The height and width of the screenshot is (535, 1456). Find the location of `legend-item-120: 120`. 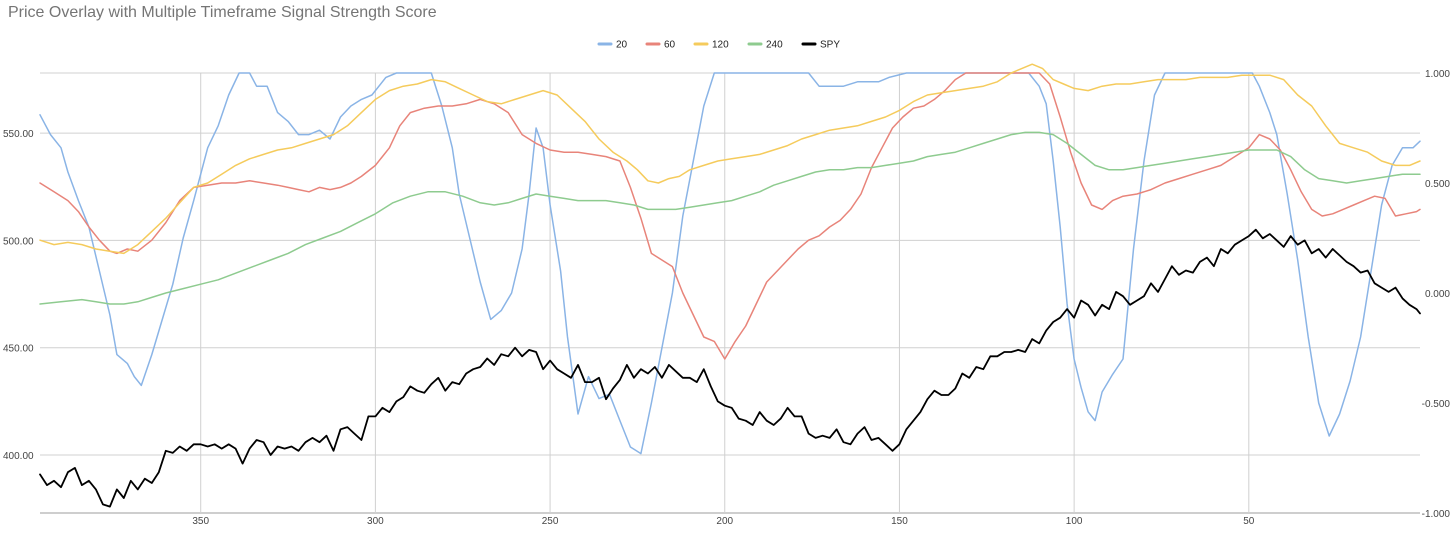

legend-item-120: 120 is located at coordinates (711, 45).